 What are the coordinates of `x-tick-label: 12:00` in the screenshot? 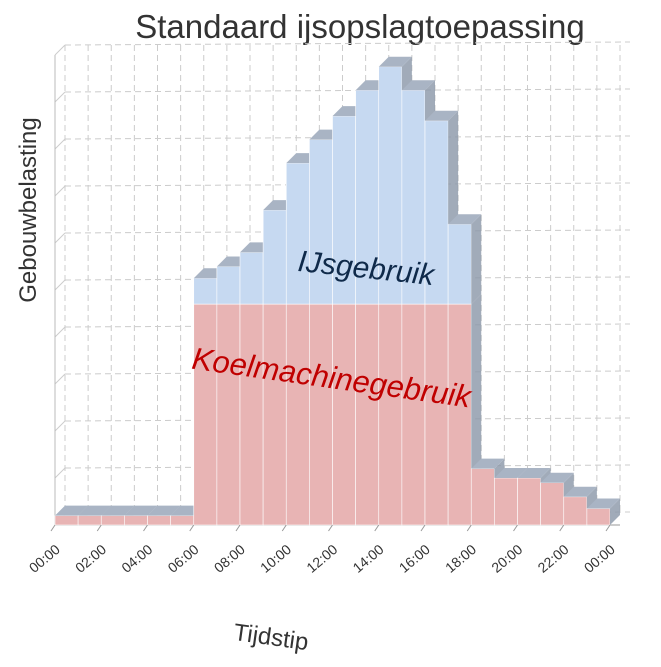 It's located at (321, 558).